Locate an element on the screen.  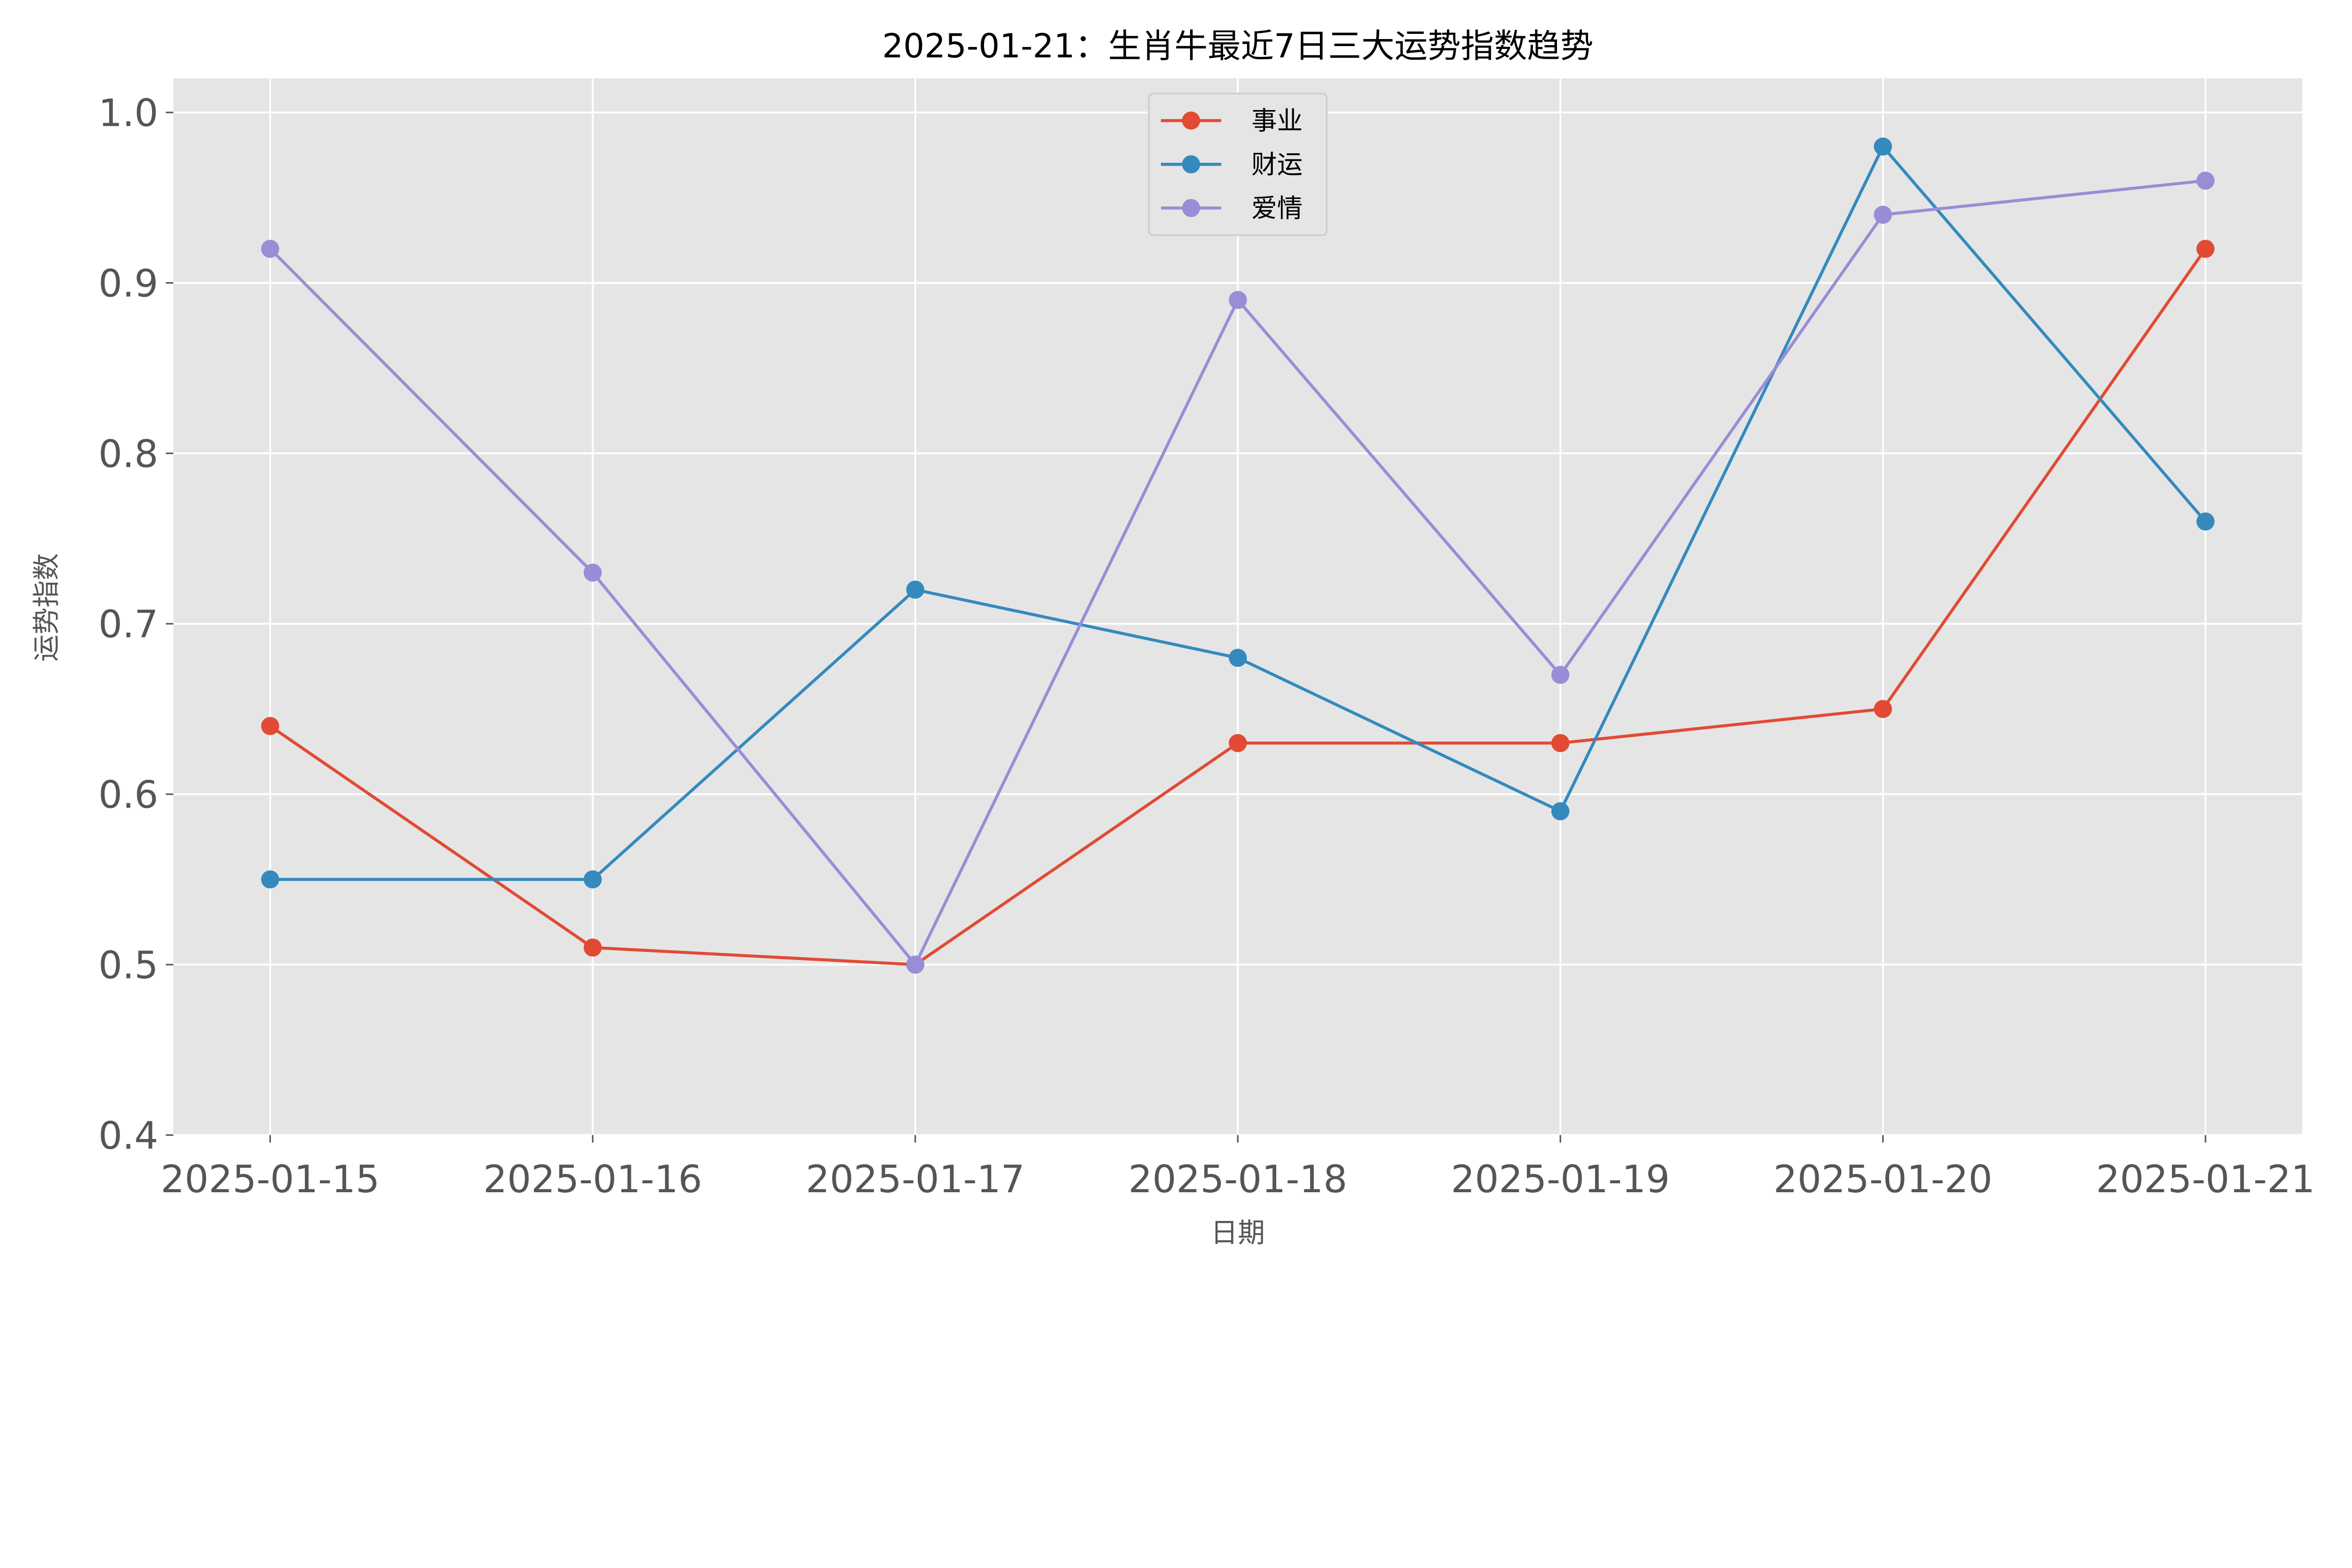
chart-title: 2025-01-21：生肖牛最近7日三大运势指数趋势 is located at coordinates (1237, 46).